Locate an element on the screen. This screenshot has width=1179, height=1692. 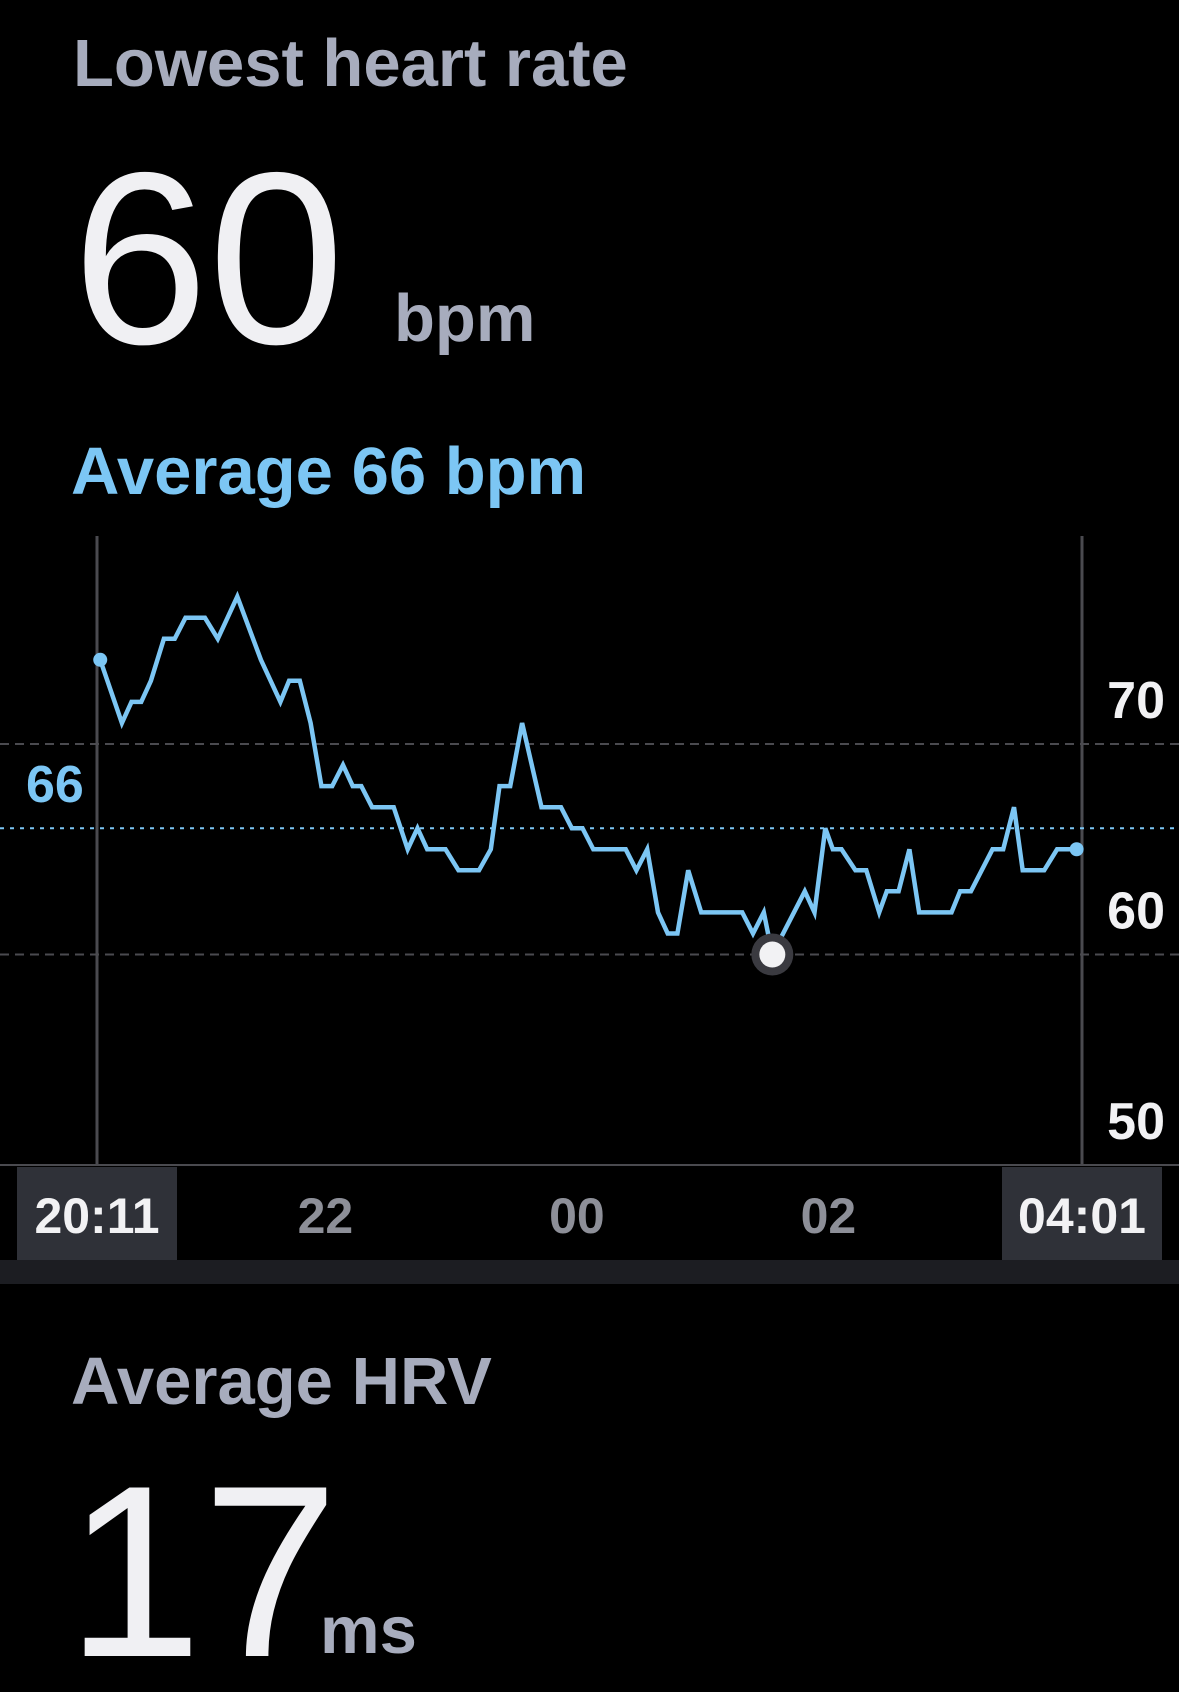
section-title: Average HRV is located at coordinates (281, 1381).